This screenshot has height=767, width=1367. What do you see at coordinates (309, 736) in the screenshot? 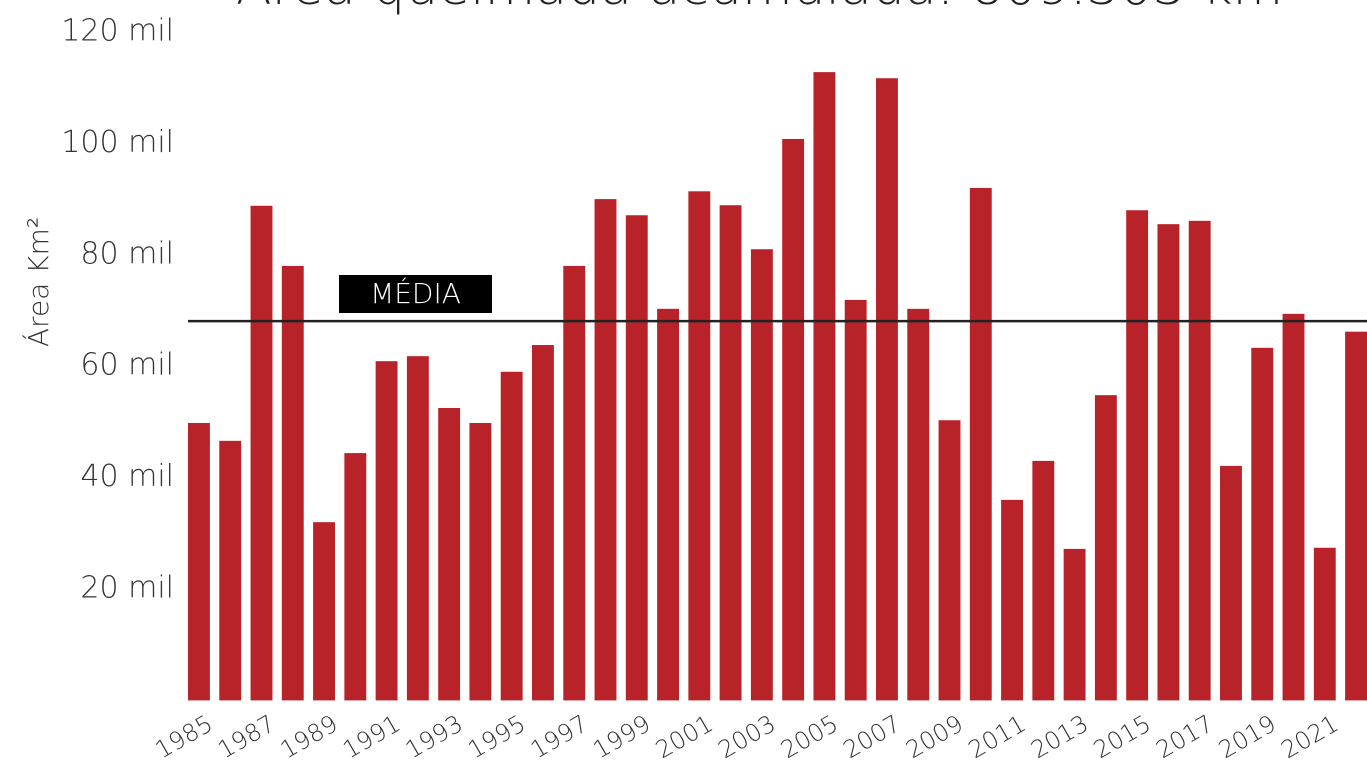
I see `x-tick-label: 1989` at bounding box center [309, 736].